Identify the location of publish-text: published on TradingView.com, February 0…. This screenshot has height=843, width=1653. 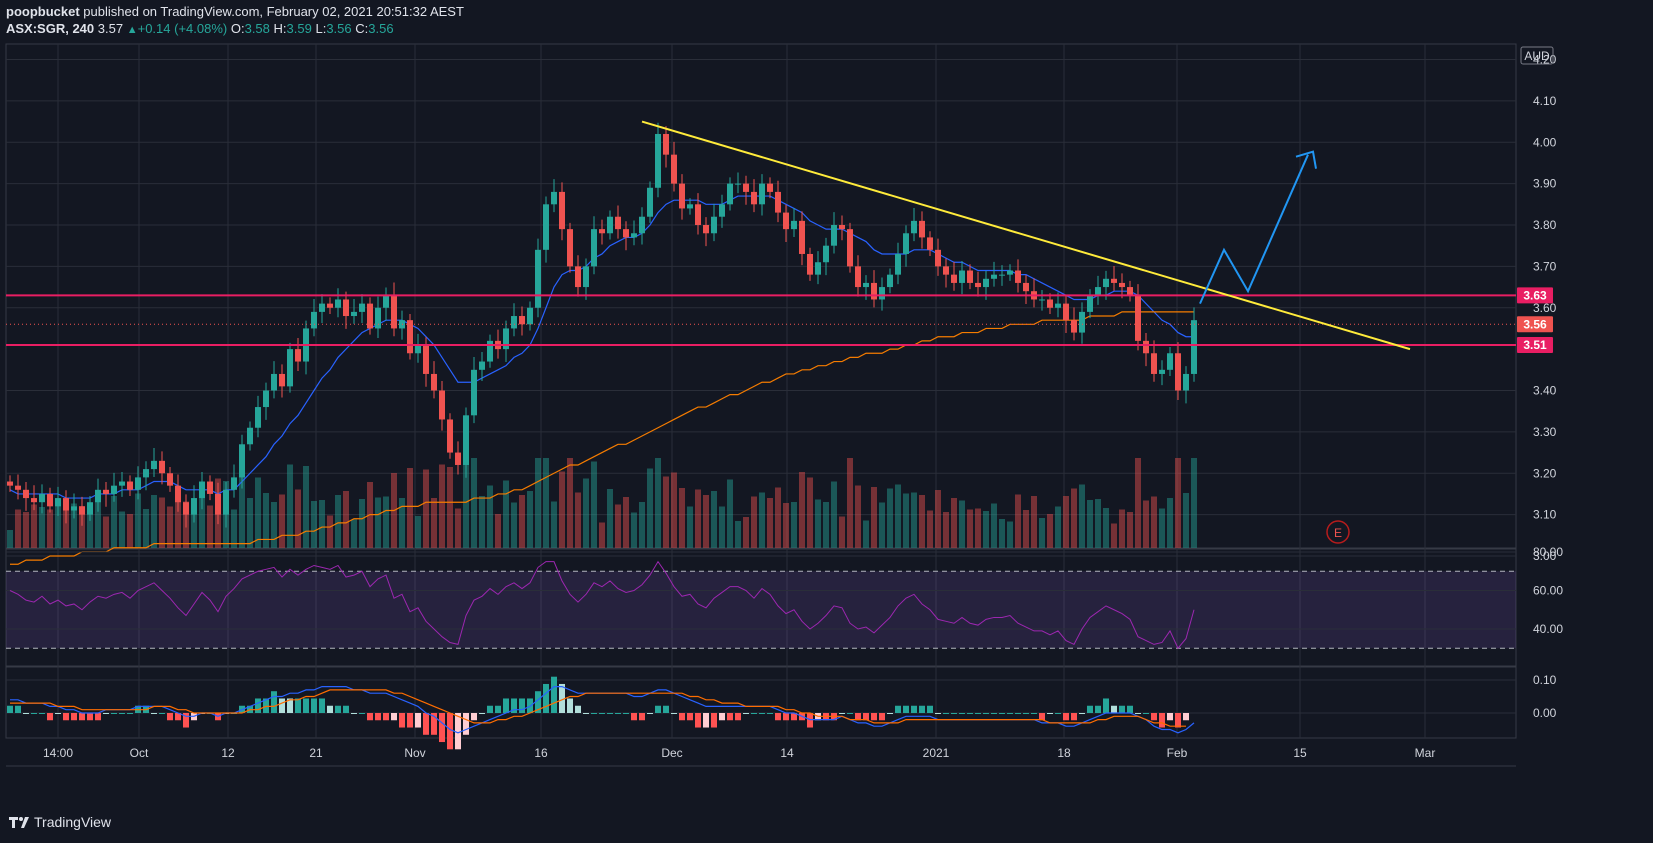
(273, 11).